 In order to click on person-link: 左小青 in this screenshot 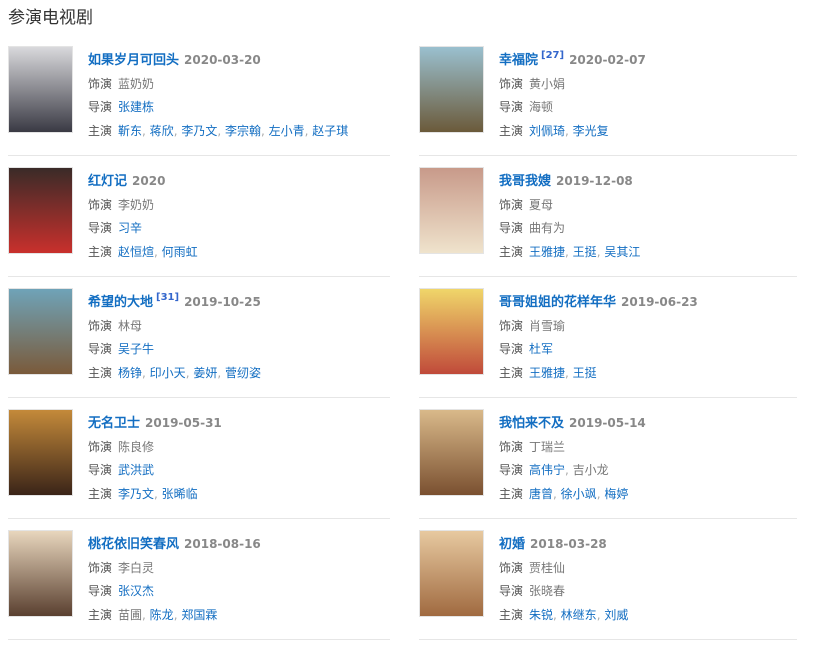, I will do `click(286, 130)`.